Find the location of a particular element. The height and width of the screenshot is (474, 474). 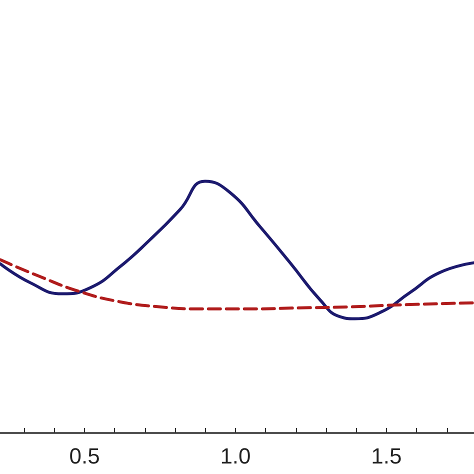

x-tick-label: 1.5 is located at coordinates (386, 456).